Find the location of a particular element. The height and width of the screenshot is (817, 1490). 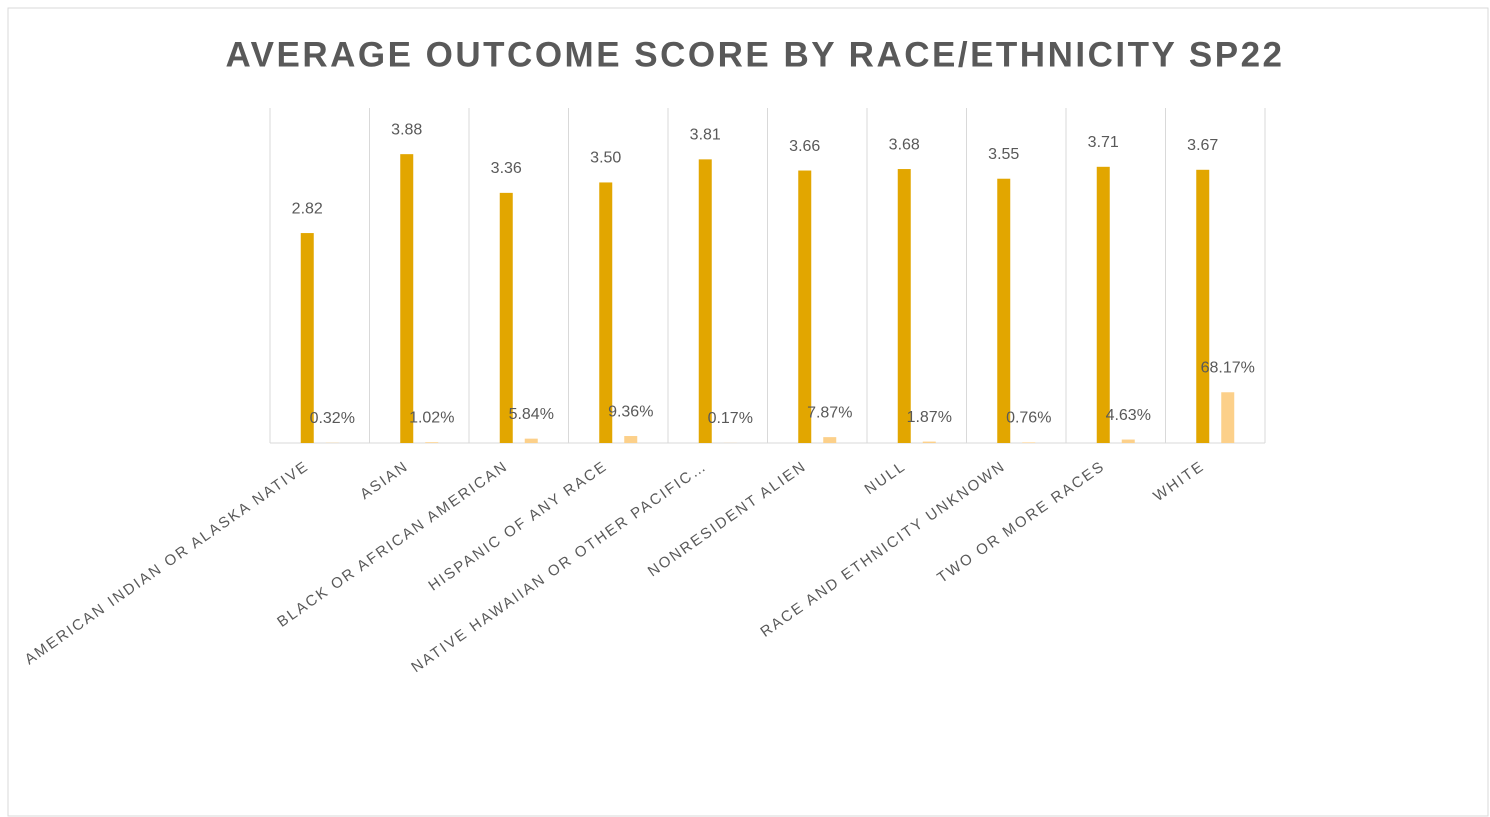

data-label: 0.76% is located at coordinates (1028, 418).